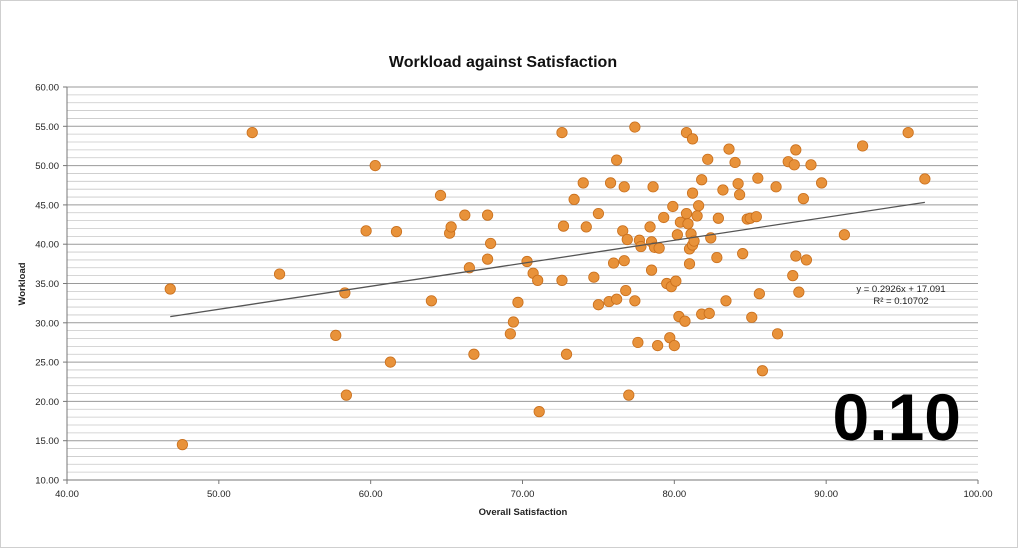  What do you see at coordinates (977, 494) in the screenshot?
I see `x-tick-label: 100.00` at bounding box center [977, 494].